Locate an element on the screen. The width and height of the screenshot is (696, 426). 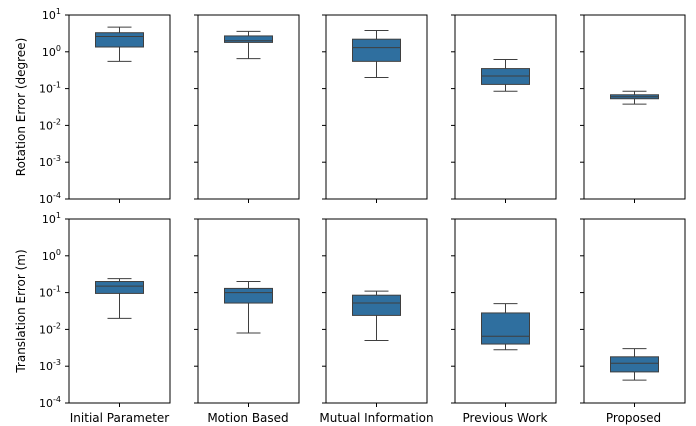
panel-r0-c2 is located at coordinates (375, 108).